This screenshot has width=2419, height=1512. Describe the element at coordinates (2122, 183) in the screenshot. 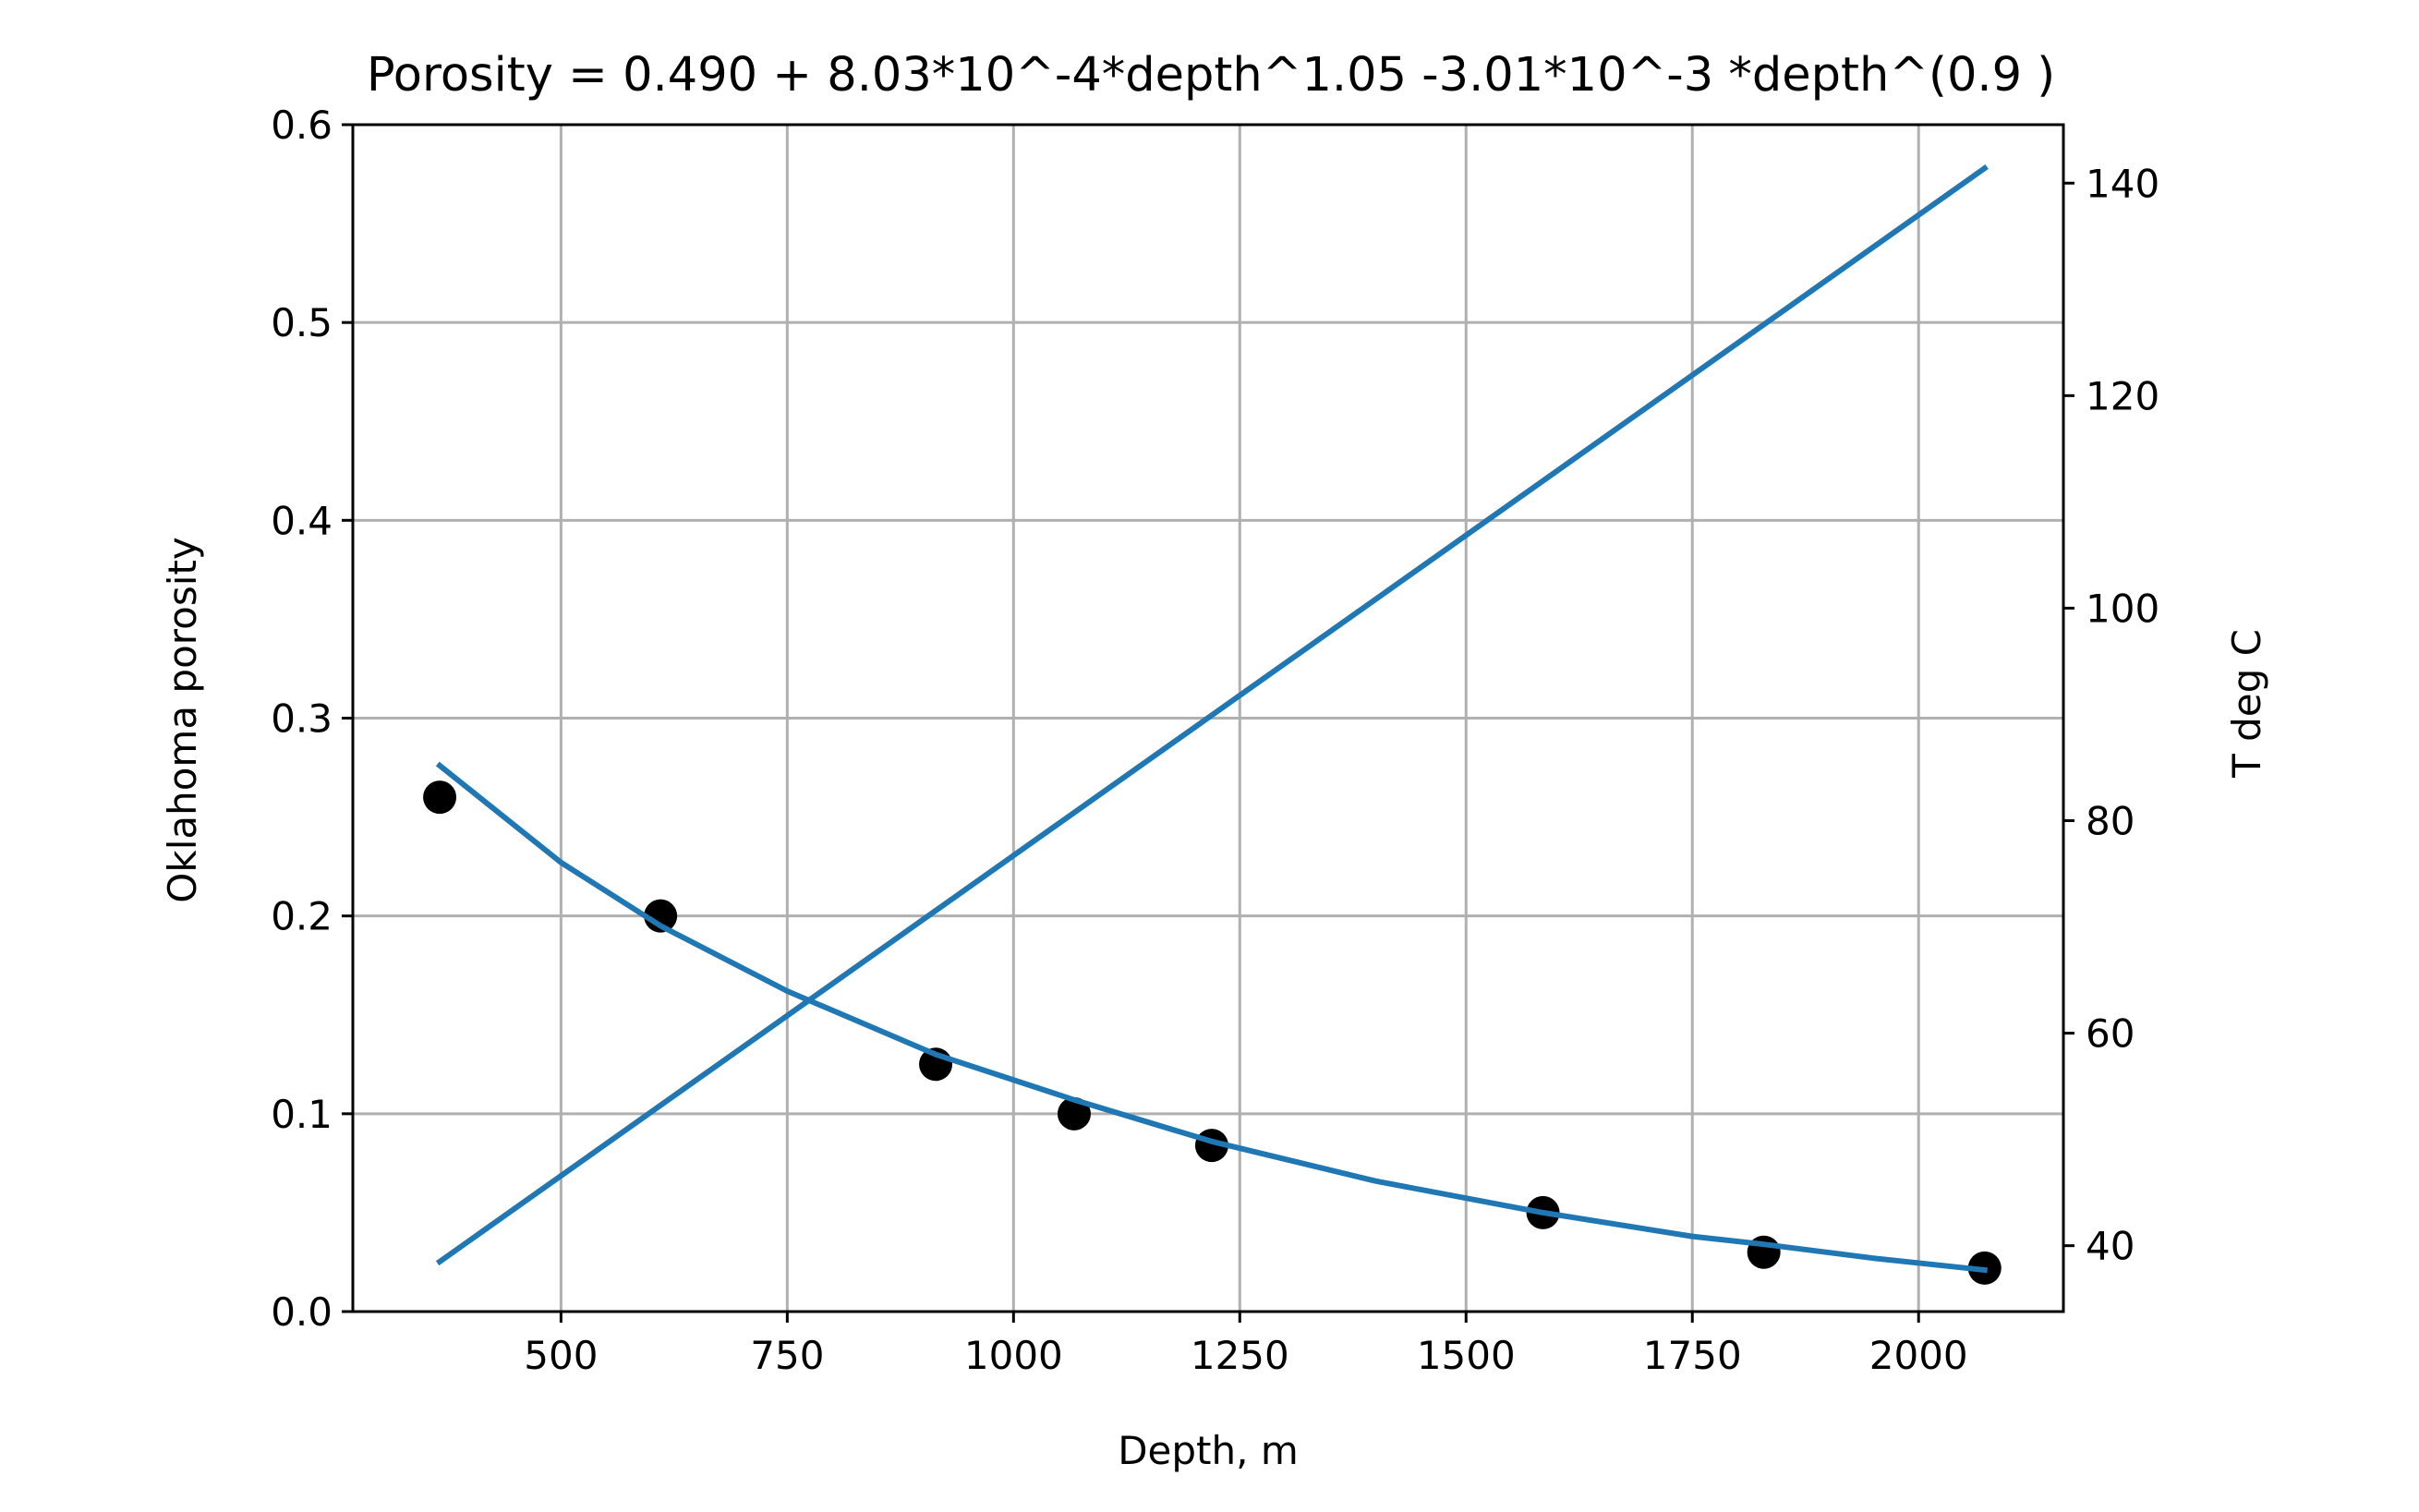

I see `y2-tick-label: 140` at that location.